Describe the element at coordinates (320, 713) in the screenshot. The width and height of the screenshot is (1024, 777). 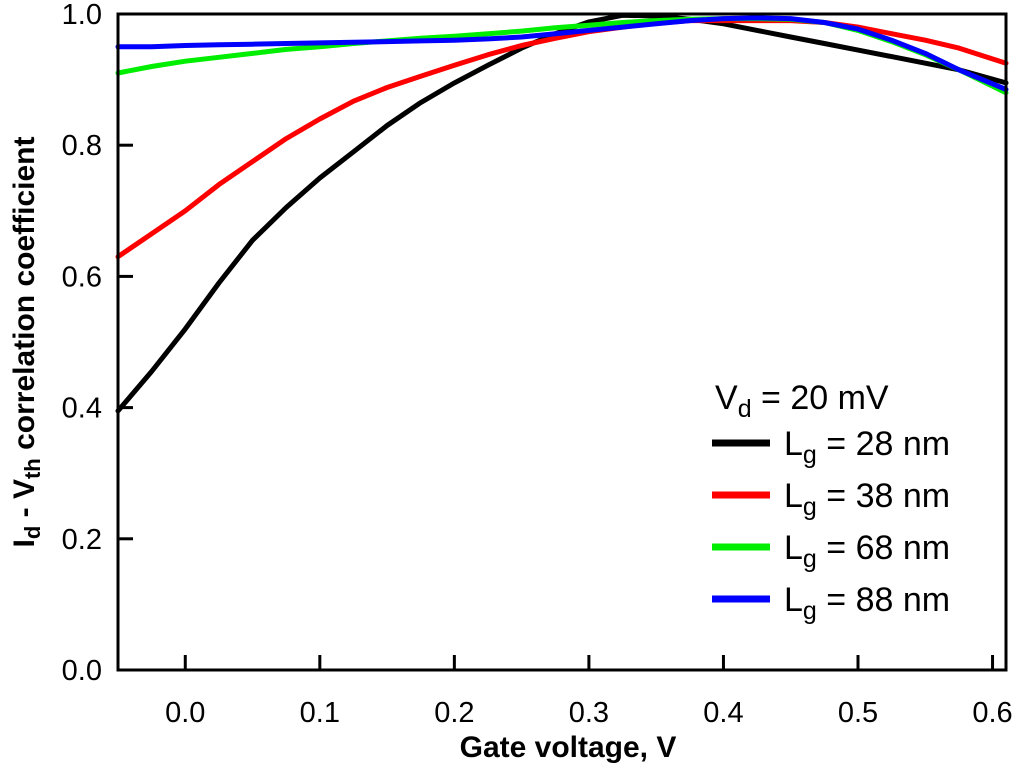
I see `x-tick-label: 0.1` at that location.